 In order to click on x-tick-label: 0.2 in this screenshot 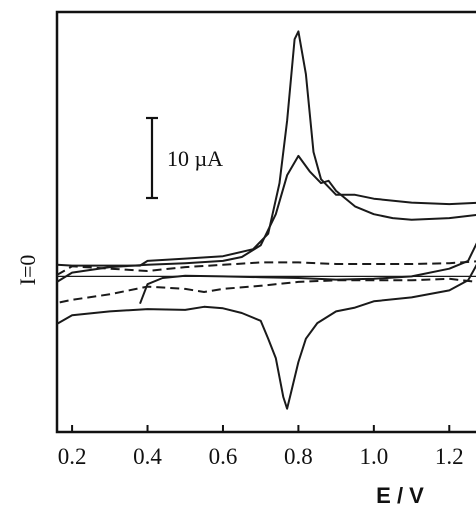, I will do `click(72, 456)`.